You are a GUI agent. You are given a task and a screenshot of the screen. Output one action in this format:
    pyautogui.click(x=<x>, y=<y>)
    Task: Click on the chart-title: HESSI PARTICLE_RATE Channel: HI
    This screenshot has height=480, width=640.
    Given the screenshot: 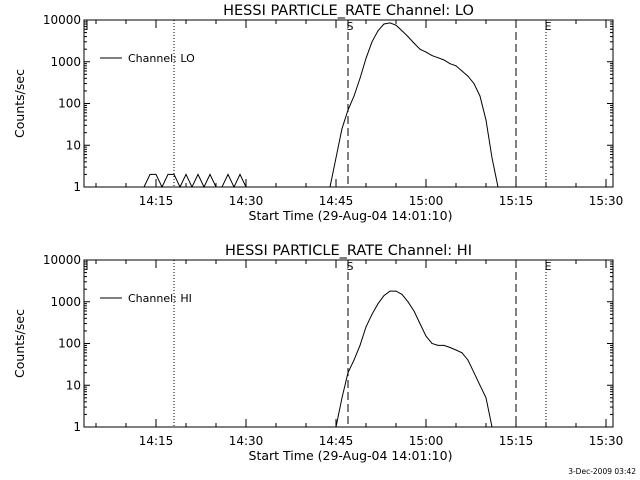 What is the action you would take?
    pyautogui.click(x=348, y=251)
    